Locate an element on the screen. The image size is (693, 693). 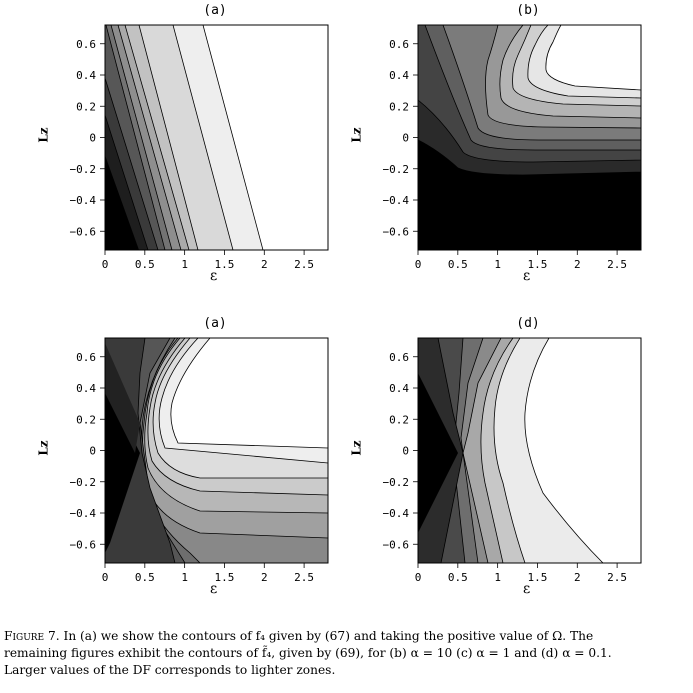
contour-plot-c: 0 0.5 1 1.5 2 2.5 0.6 0.4 0.2 0 −0.2 −0.4 −0.6 is located at coordinates (199, 460).